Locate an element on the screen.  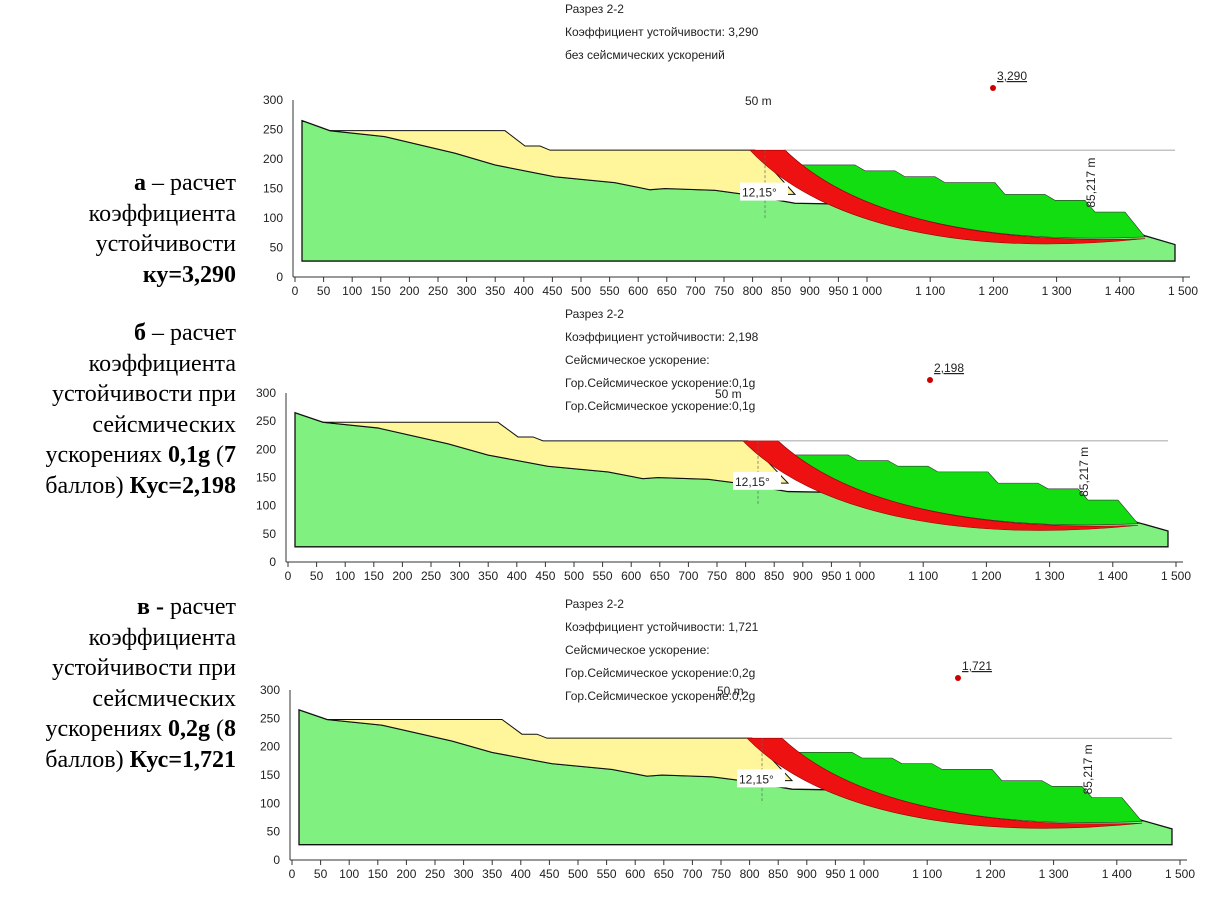
caption-part: – расчет коэффициента устойчивости is located at coordinates (162, 213).